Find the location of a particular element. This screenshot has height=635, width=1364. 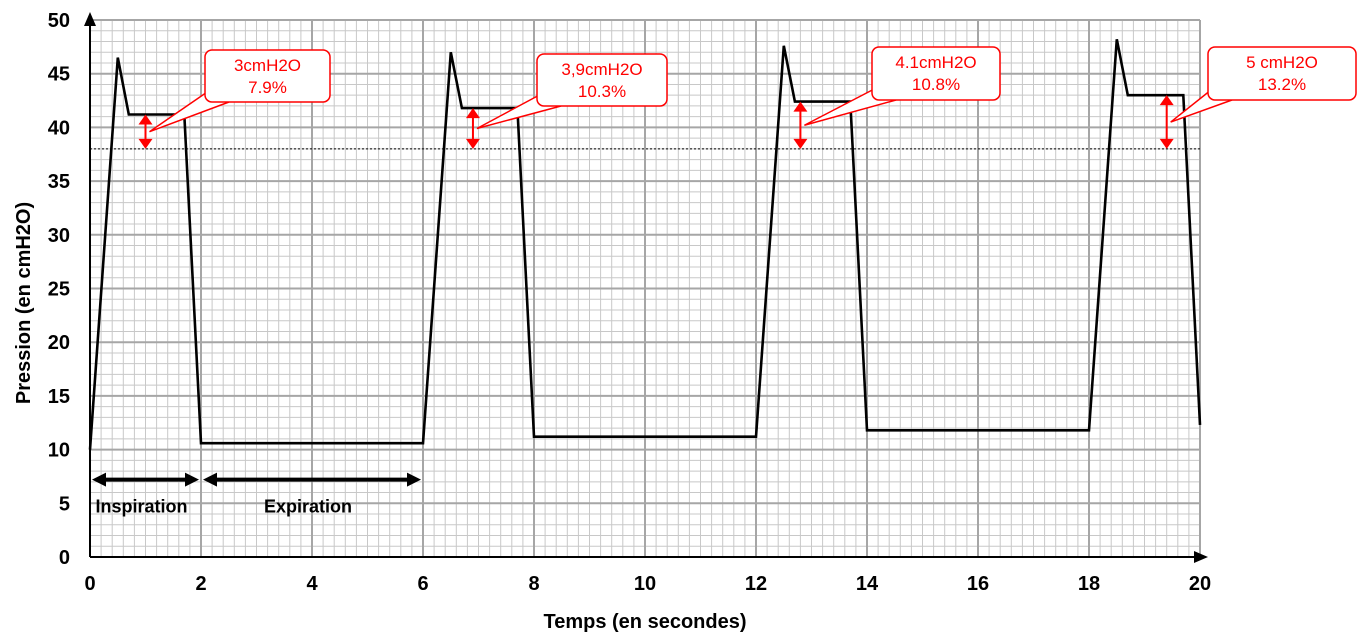

phase-label: Expiration is located at coordinates (308, 507).